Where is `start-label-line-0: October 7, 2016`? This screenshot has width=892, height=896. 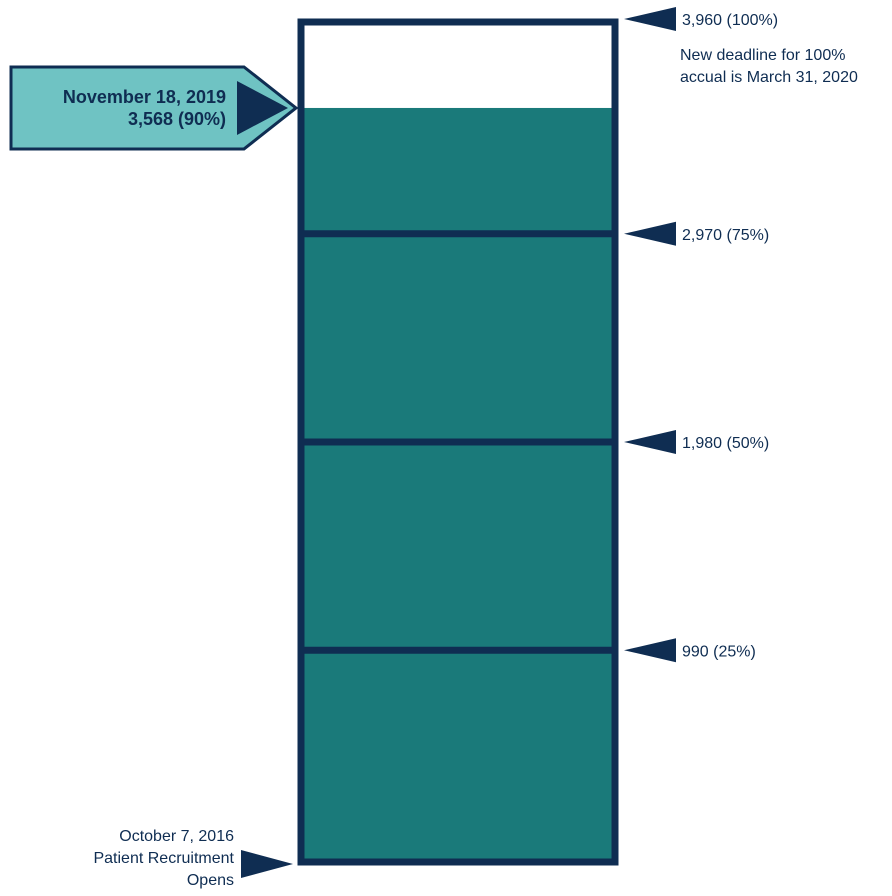
start-label-line-0: October 7, 2016 is located at coordinates (176, 836).